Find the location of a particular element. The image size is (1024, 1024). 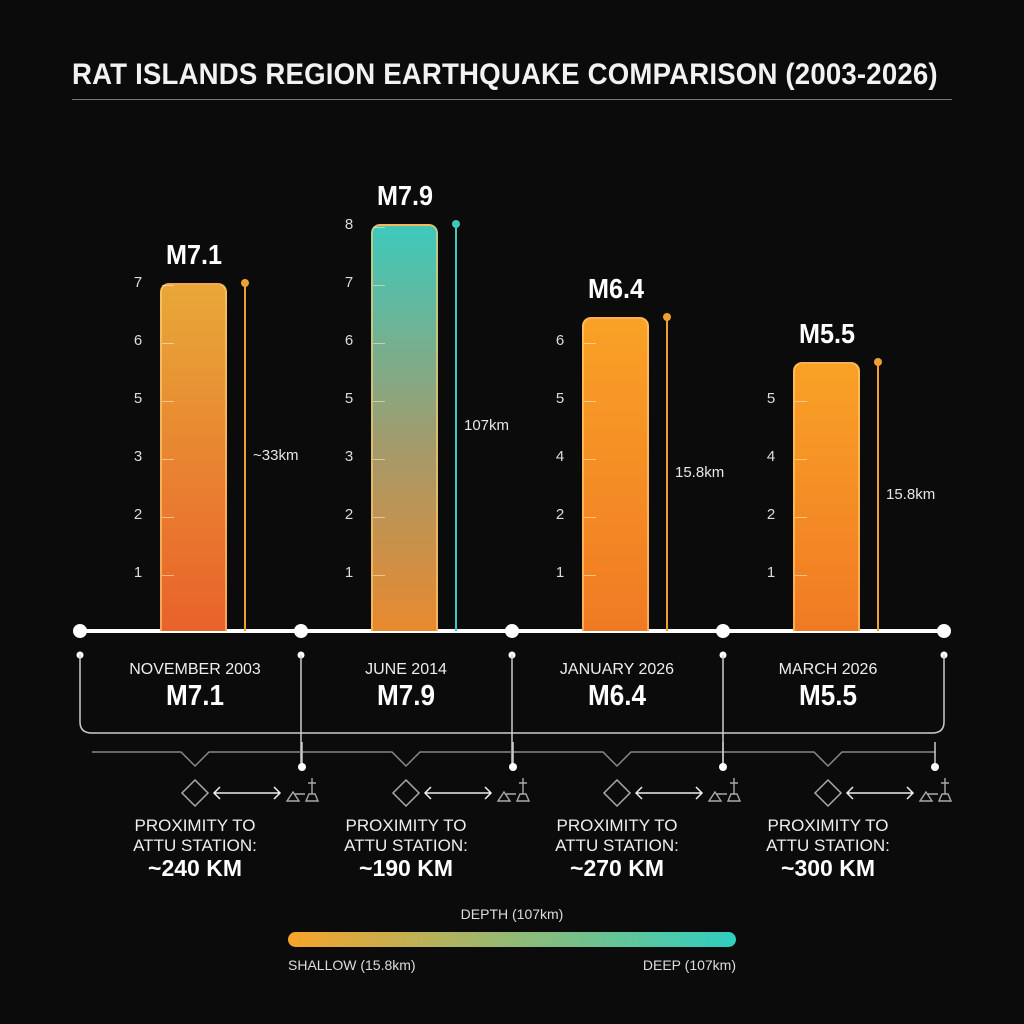

depth-label: ~33km is located at coordinates (276, 456).